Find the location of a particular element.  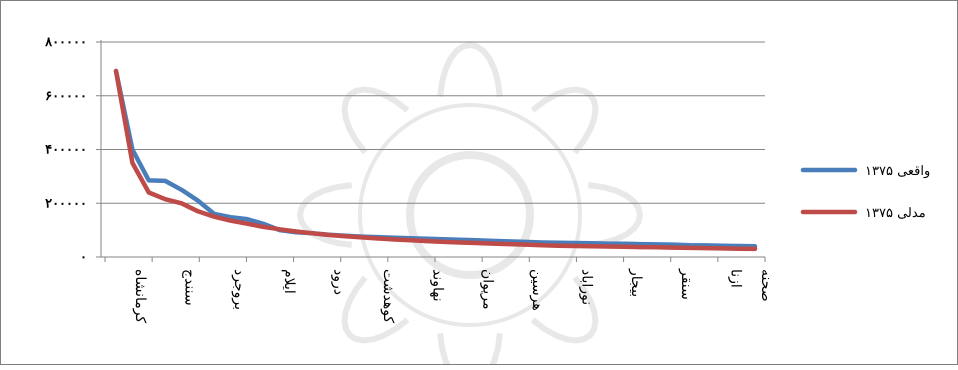

x-tick-label: کرمانشاه is located at coordinates (140, 296).